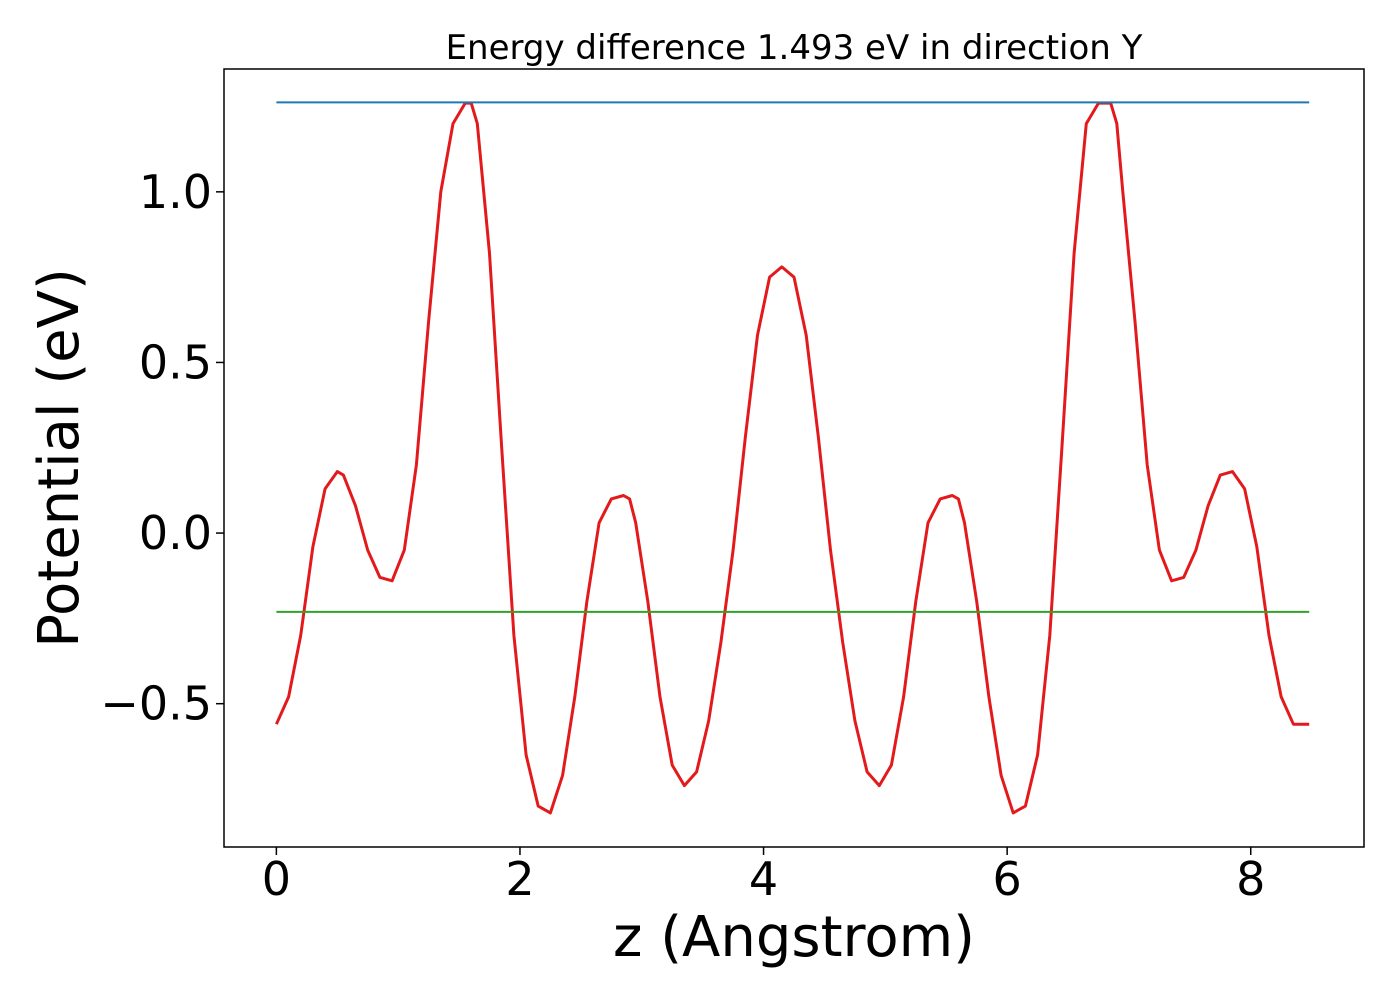  I want to click on x-axis-ticks: 0 2 4 6 8, so click(763, 876).